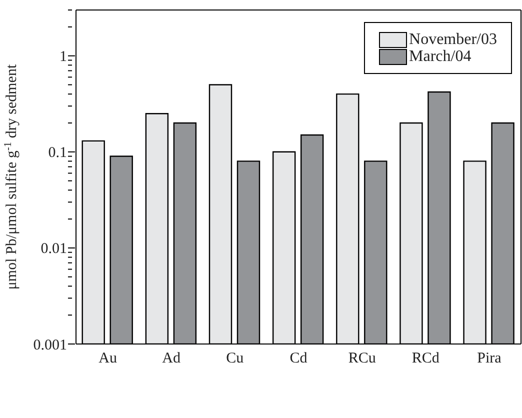 Image resolution: width=522 pixels, height=418 pixels. Describe the element at coordinates (489, 358) in the screenshot. I see `x-tick-label: Pira` at that location.